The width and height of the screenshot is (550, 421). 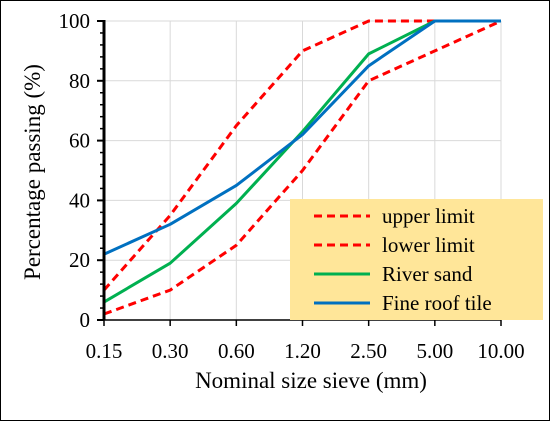 What do you see at coordinates (75, 21) in the screenshot?
I see `y-tick-label: 100` at bounding box center [75, 21].